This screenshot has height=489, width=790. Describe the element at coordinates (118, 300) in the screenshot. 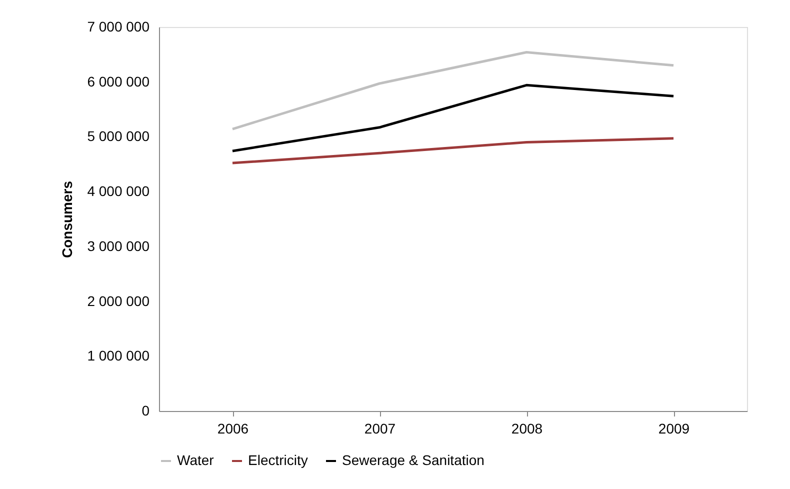

I see `y-tick-label: 2 000 000` at that location.